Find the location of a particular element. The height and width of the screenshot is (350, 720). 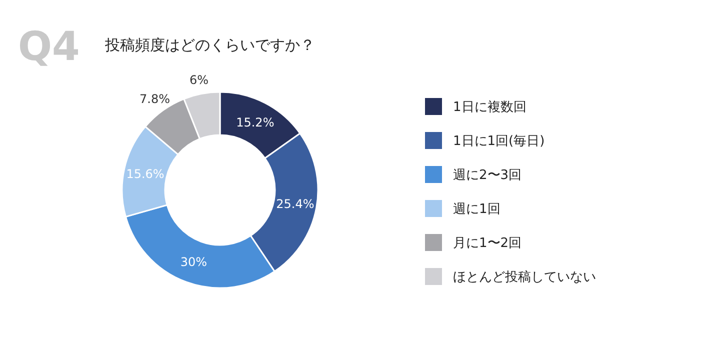

data-label: 7.8% is located at coordinates (154, 99).